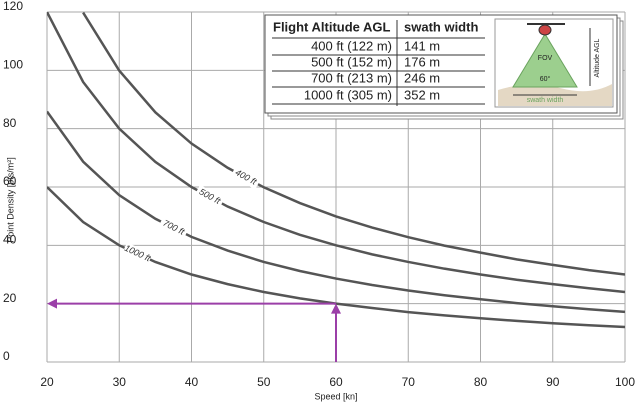 Image resolution: width=640 pixels, height=405 pixels. I want to click on fov-cone, so click(545, 60).